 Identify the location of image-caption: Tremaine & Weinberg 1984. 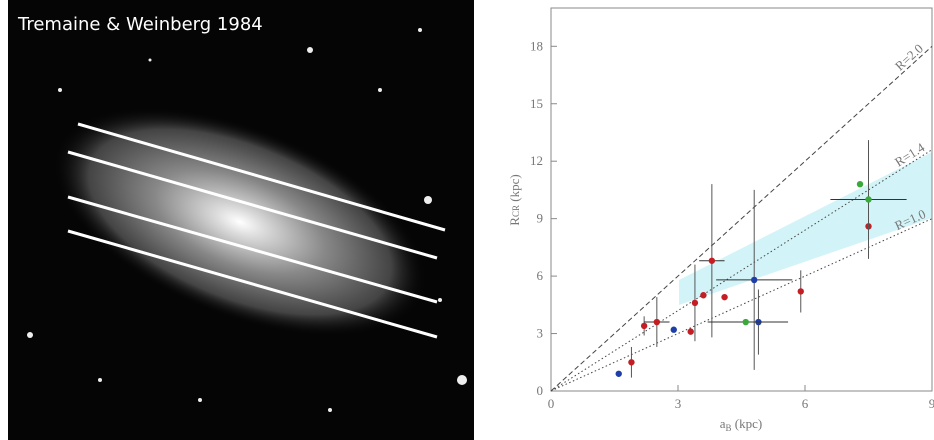
(140, 24).